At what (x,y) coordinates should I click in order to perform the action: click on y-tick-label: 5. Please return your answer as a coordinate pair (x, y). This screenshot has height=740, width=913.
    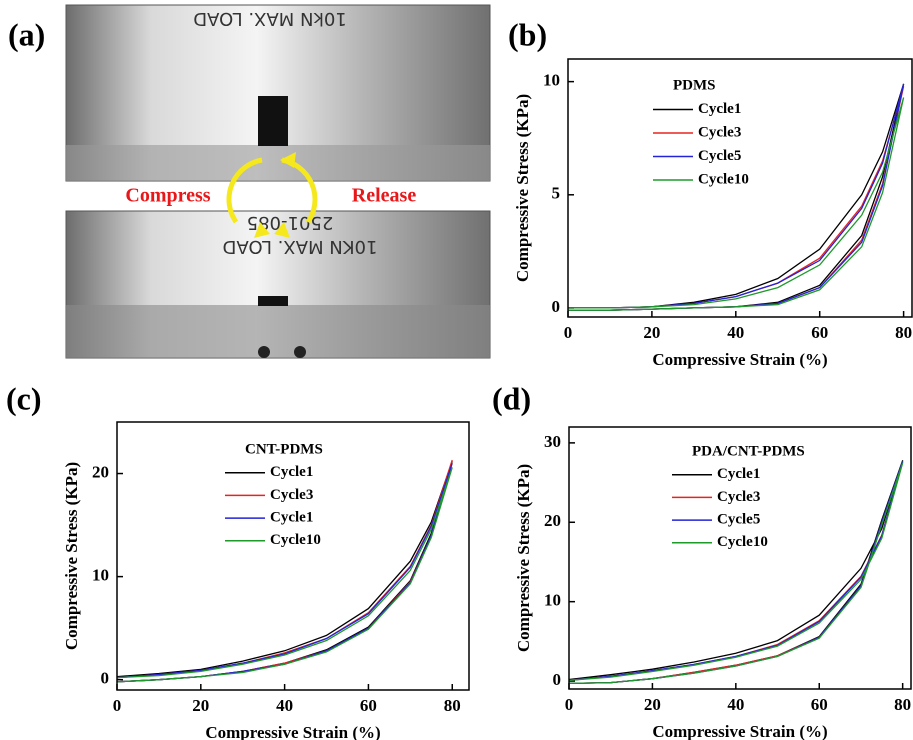
    Looking at the image, I should click on (556, 193).